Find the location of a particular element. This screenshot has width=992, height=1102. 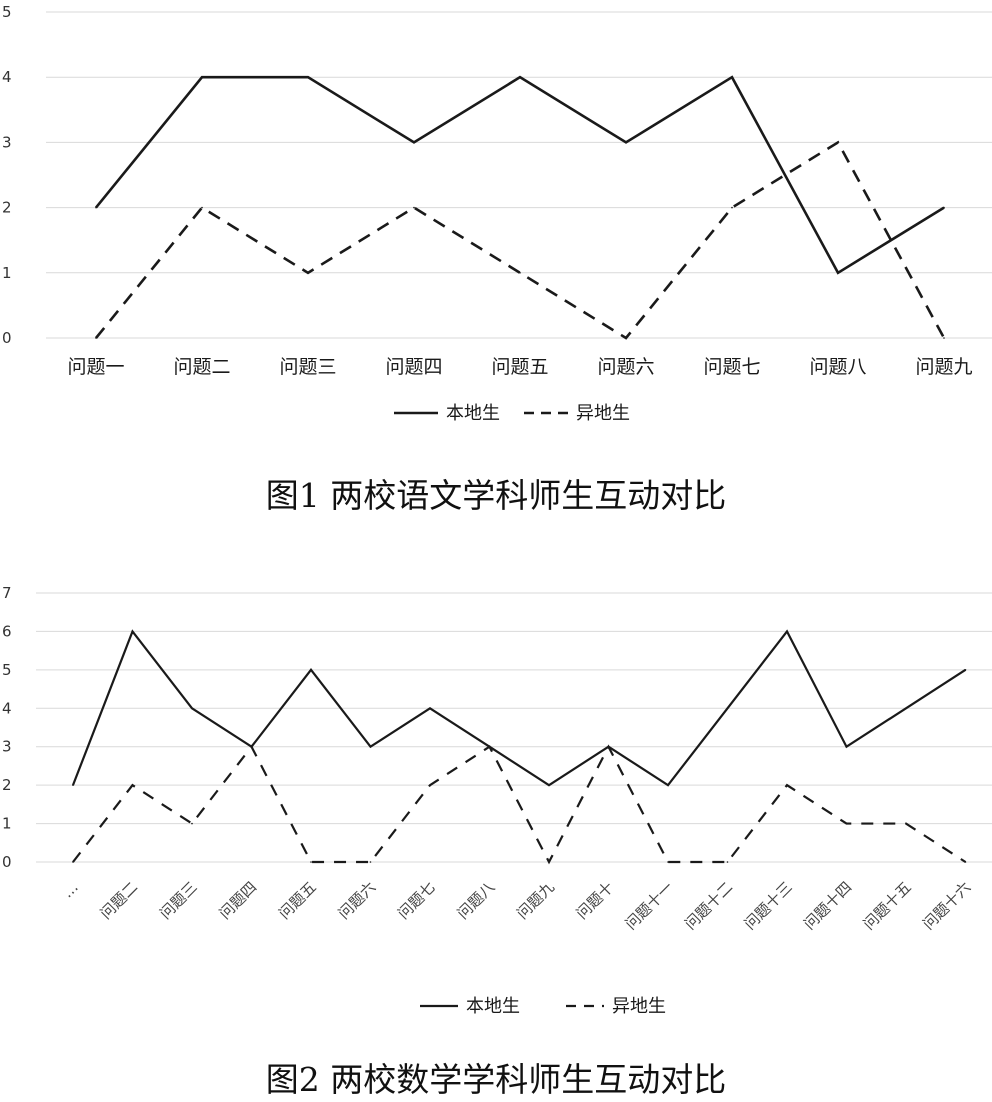

chart-2-x-tick-label: 问题八 is located at coordinates (476, 900).